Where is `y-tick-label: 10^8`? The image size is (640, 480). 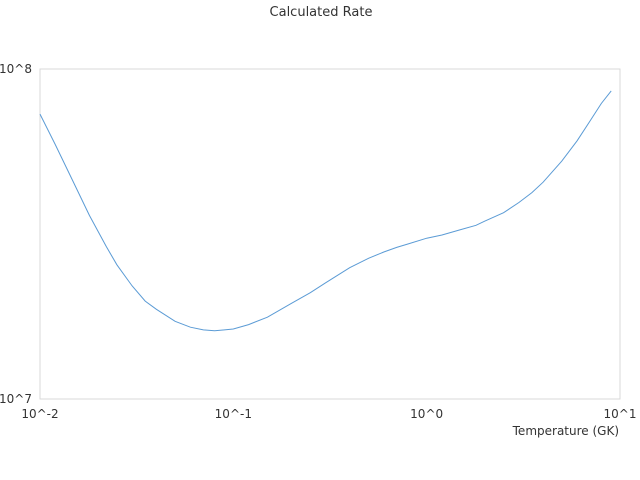 y-tick-label: 10^8 is located at coordinates (16, 69).